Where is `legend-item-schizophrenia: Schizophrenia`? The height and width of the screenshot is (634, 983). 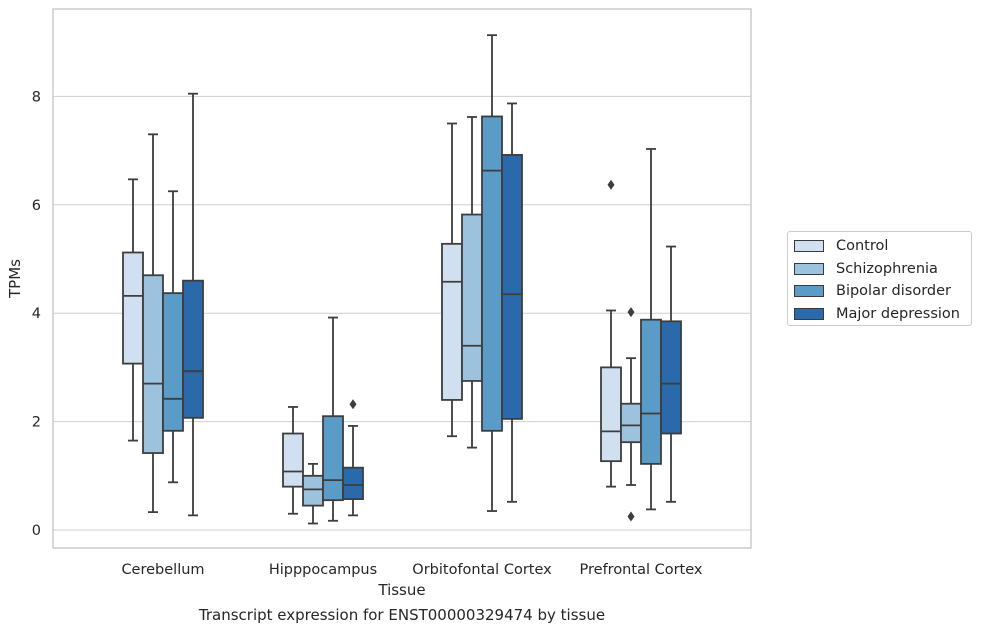 legend-item-schizophrenia: Schizophrenia is located at coordinates (879, 269).